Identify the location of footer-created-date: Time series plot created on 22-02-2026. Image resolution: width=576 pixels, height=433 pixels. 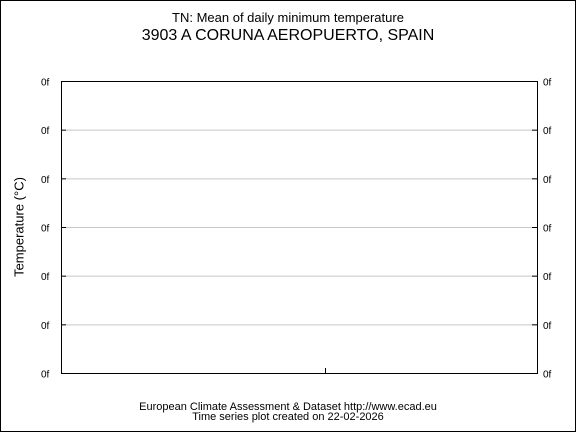
(288, 417).